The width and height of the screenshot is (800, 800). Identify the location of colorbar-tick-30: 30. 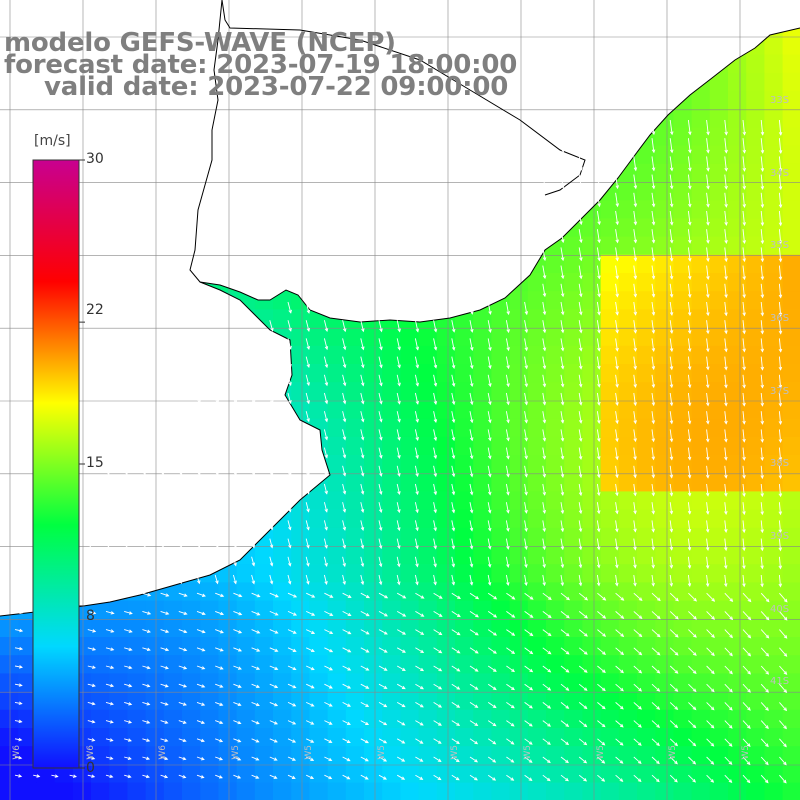
(95, 159).